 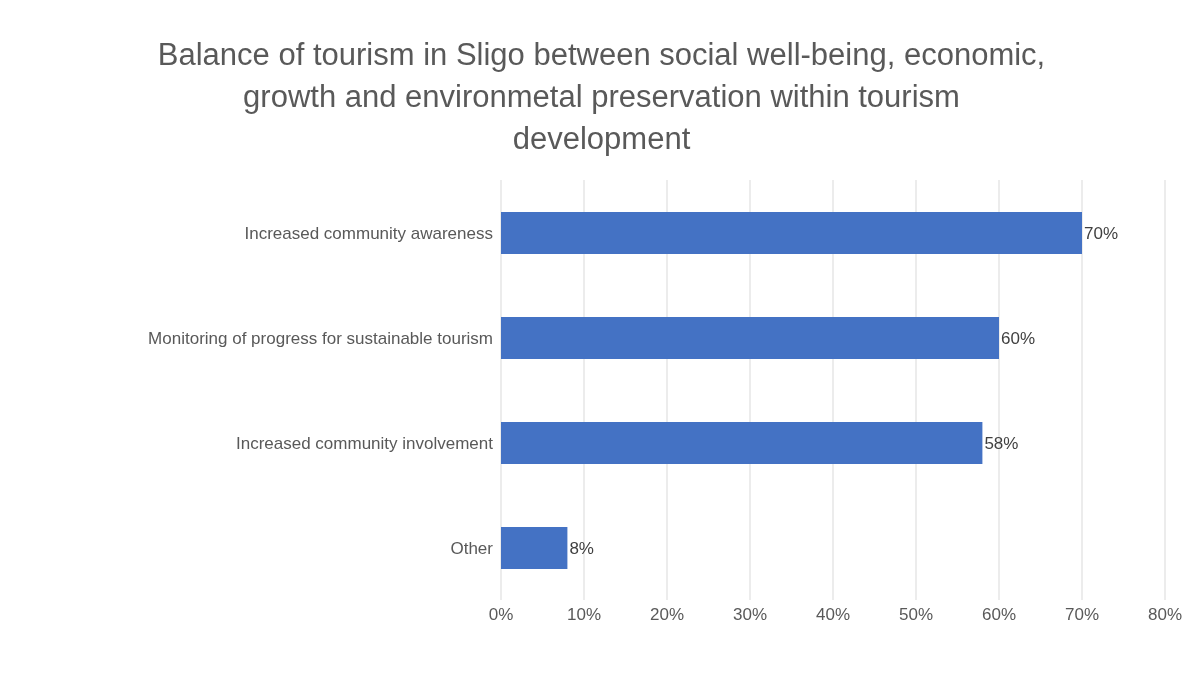 What do you see at coordinates (320, 338) in the screenshot?
I see `y-tick-label: Monitoring of progress for sustainable tourism` at bounding box center [320, 338].